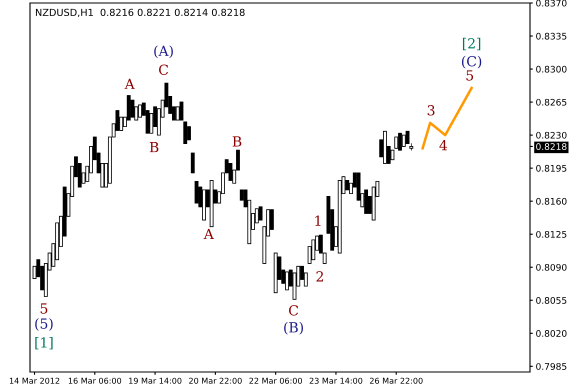 The width and height of the screenshot is (571, 390). Describe the element at coordinates (471, 44) in the screenshot. I see `annotation: [2]` at that location.